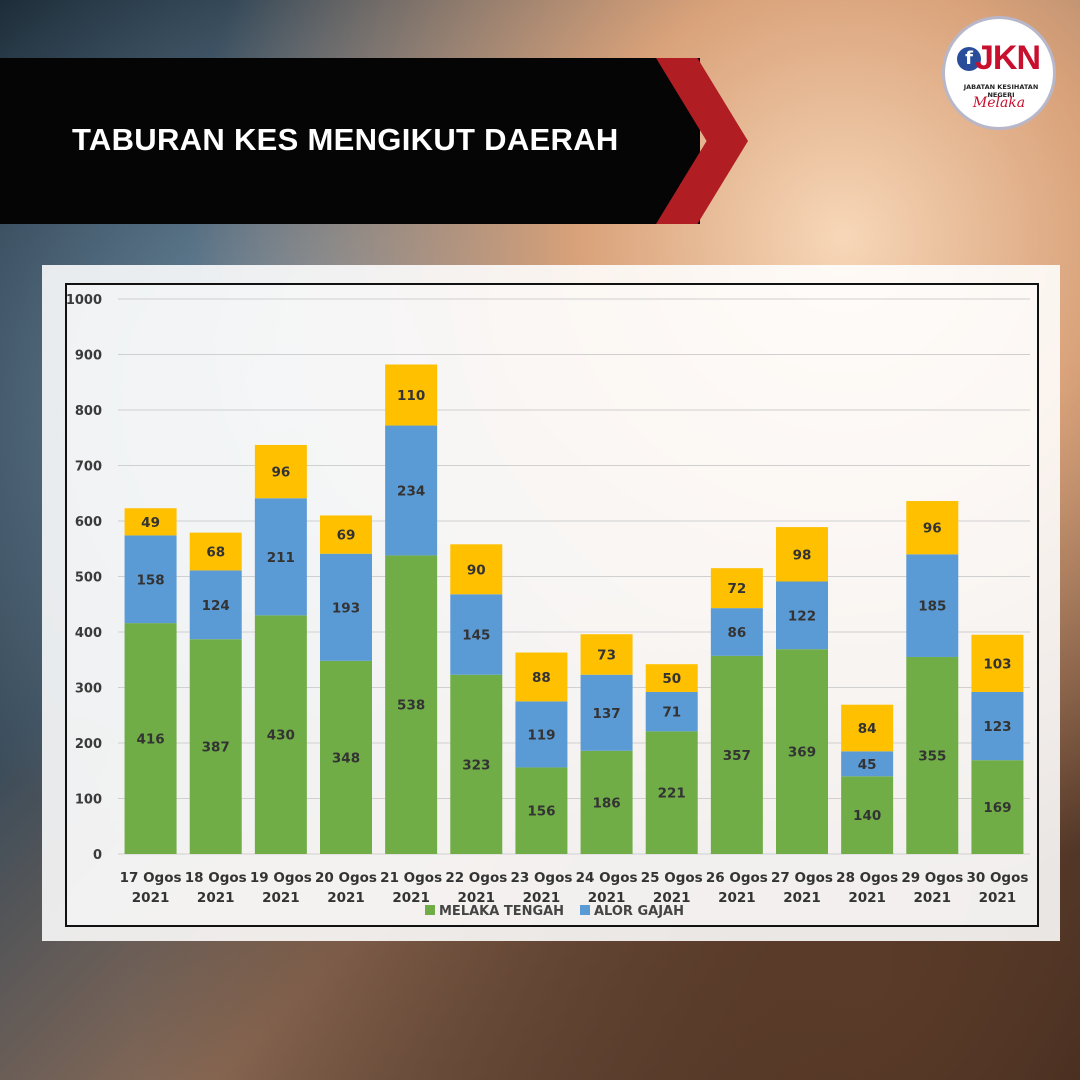 The height and width of the screenshot is (1080, 1080). I want to click on data-label: 416, so click(150, 740).